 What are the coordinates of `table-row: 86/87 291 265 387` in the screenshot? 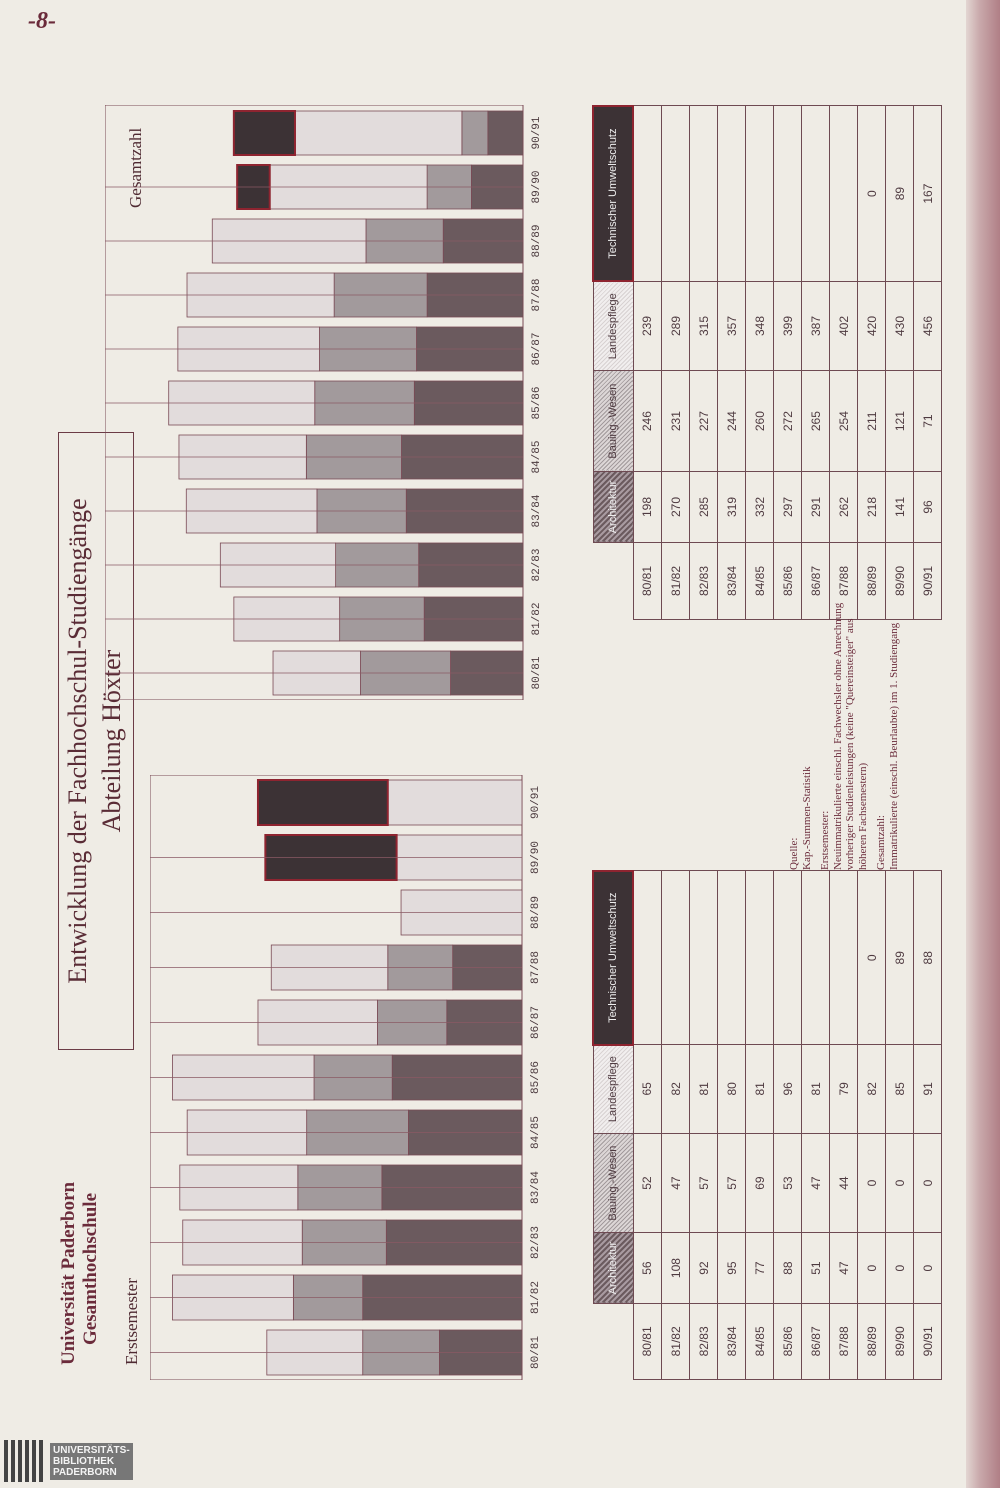 It's located at (815, 363).